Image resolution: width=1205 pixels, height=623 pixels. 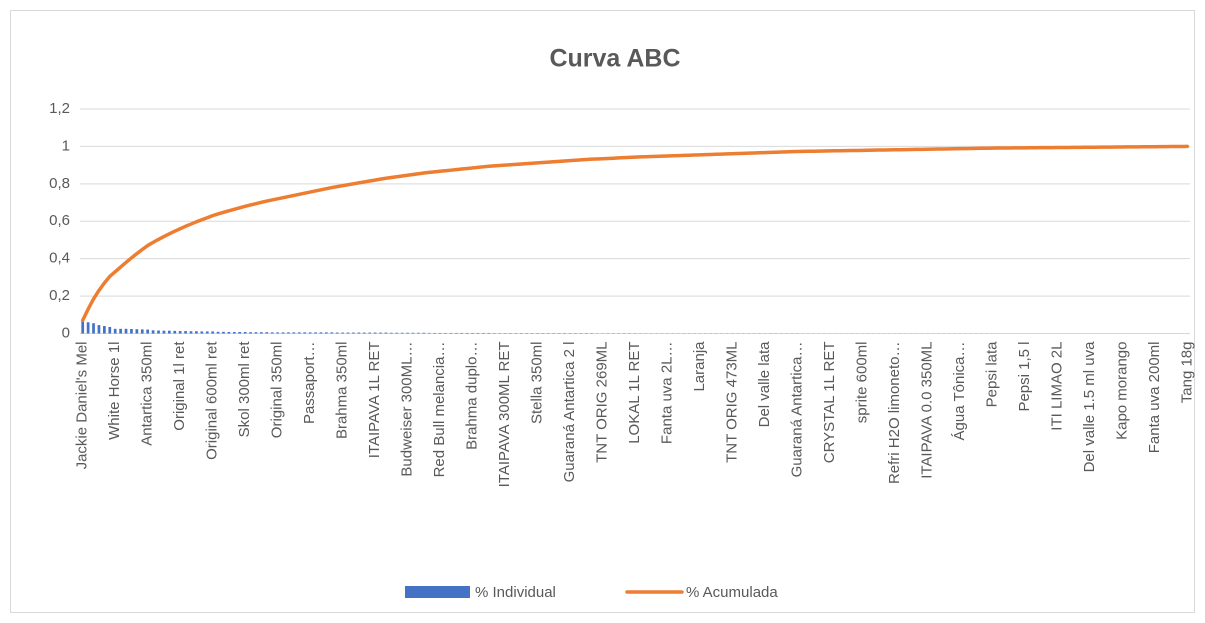 I want to click on x-tick-label: Original 350ml, so click(x=277, y=390).